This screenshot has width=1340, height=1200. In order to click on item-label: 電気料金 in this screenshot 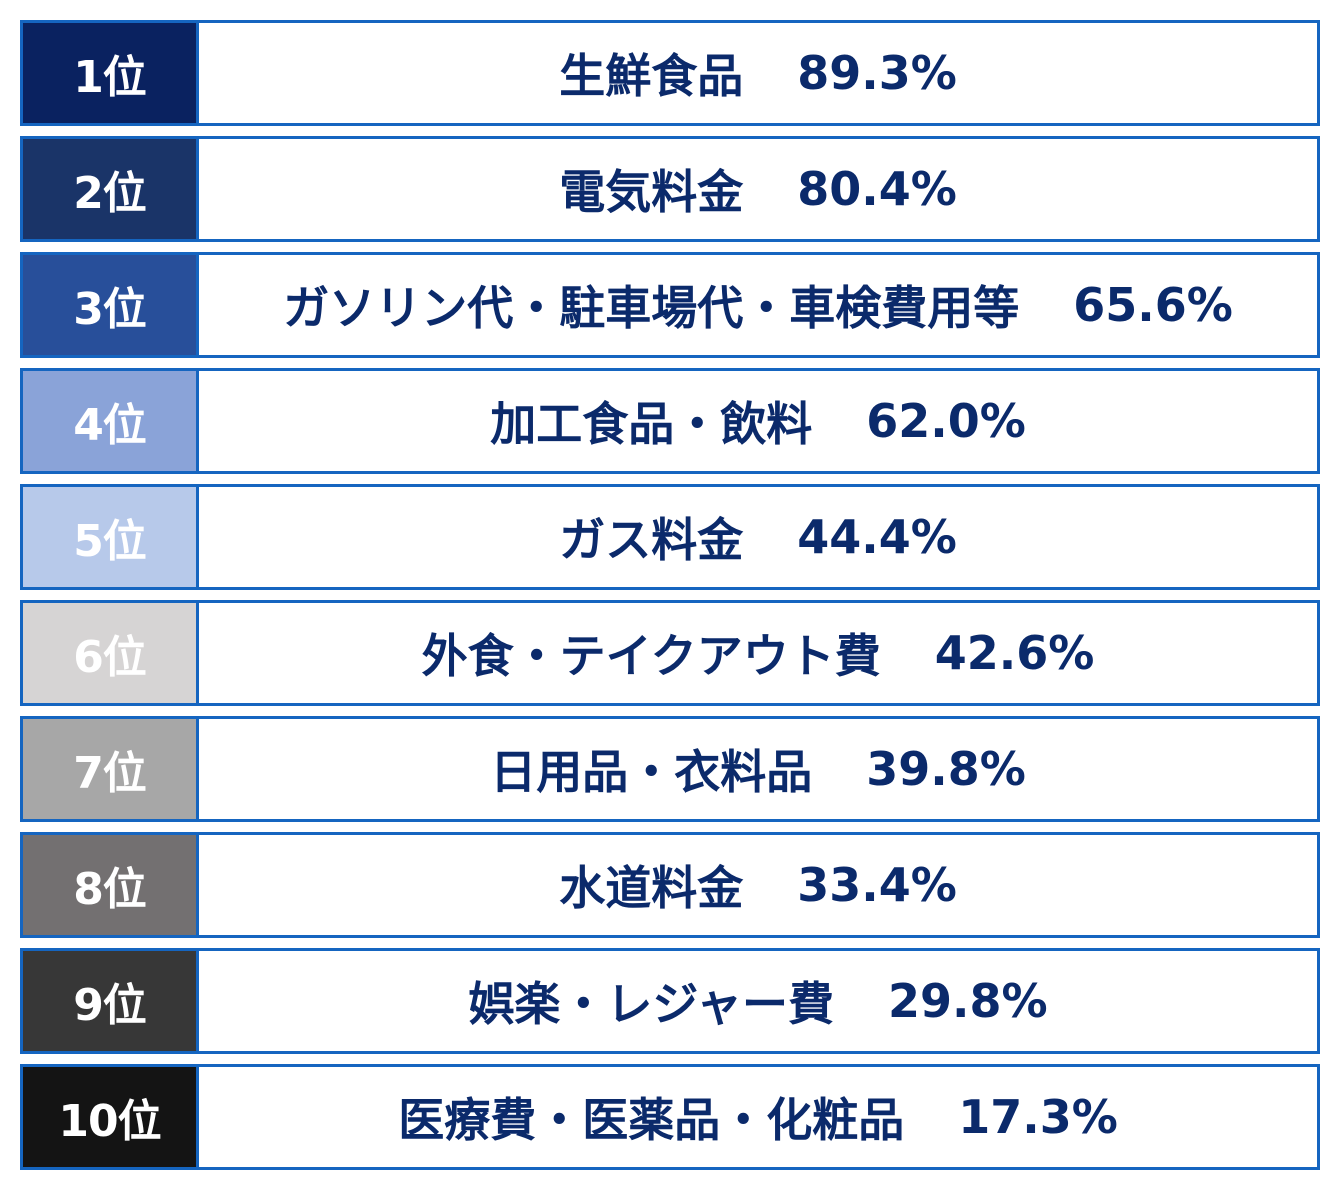, I will do `click(651, 192)`.